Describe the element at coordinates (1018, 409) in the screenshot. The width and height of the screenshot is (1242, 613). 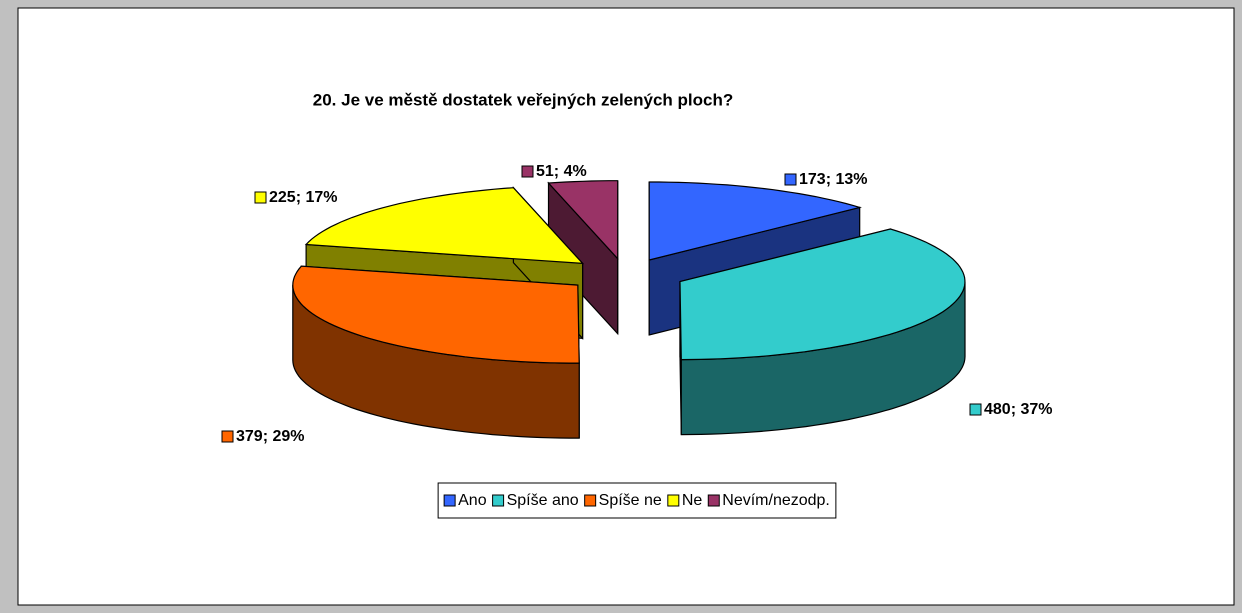
I see `data-label: 480; 37%` at that location.